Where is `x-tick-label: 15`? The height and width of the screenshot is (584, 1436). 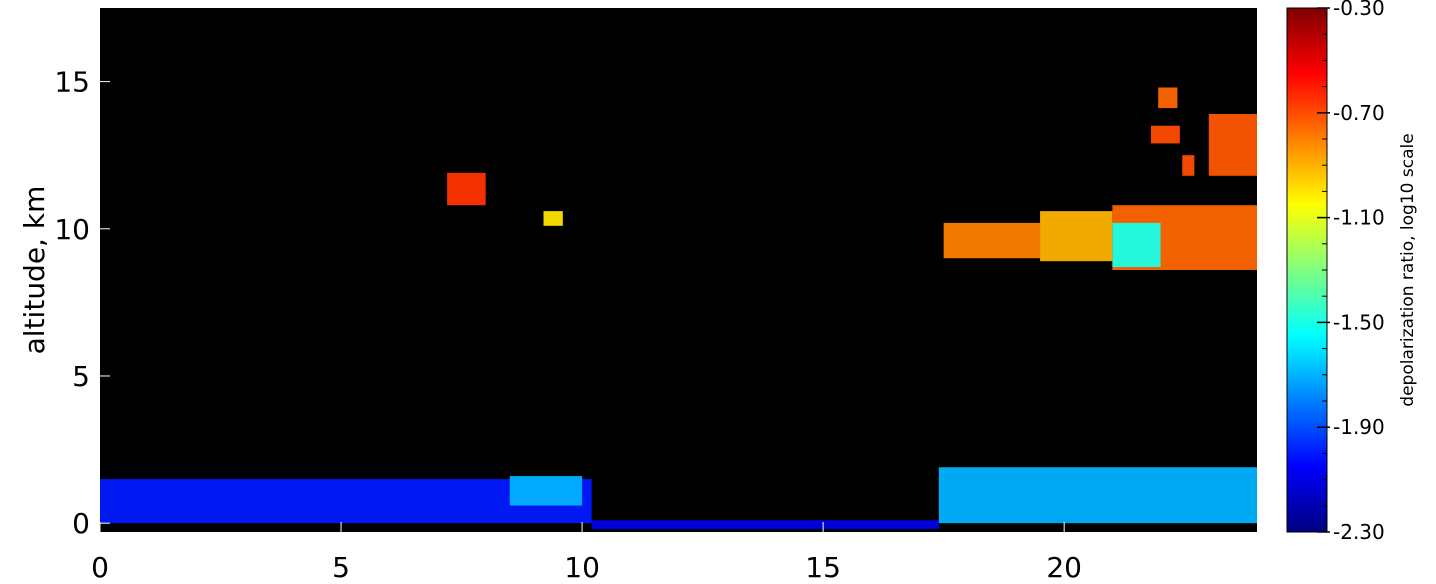
x-tick-label: 15 is located at coordinates (823, 567).